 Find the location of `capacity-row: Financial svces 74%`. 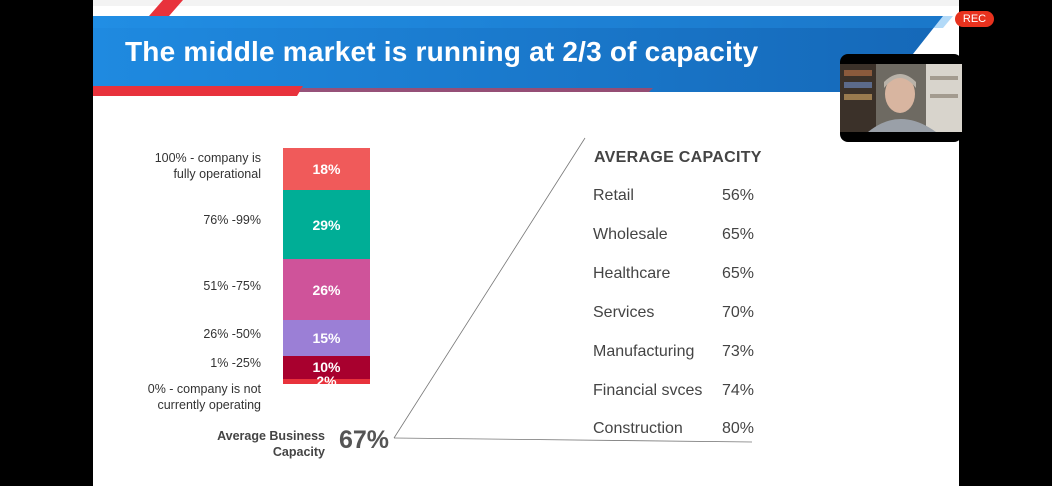

capacity-row: Financial svces 74% is located at coordinates (693, 392).